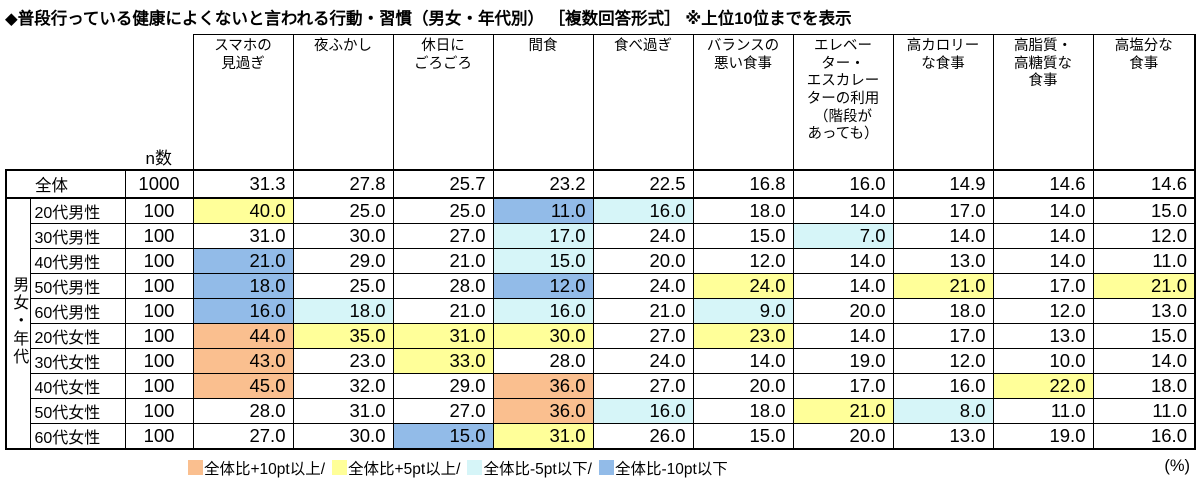 The image size is (1200, 483). I want to click on value-cell: 25.7, so click(443, 183).